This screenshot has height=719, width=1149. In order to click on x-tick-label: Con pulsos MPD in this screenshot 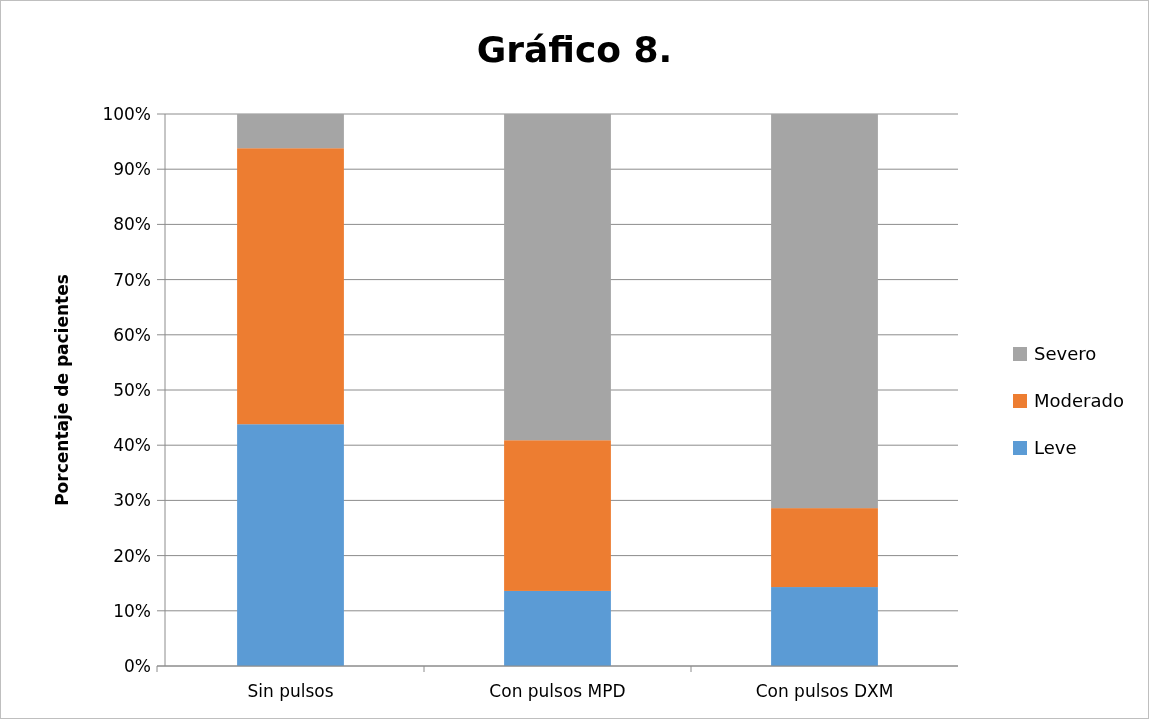, I will do `click(557, 691)`.